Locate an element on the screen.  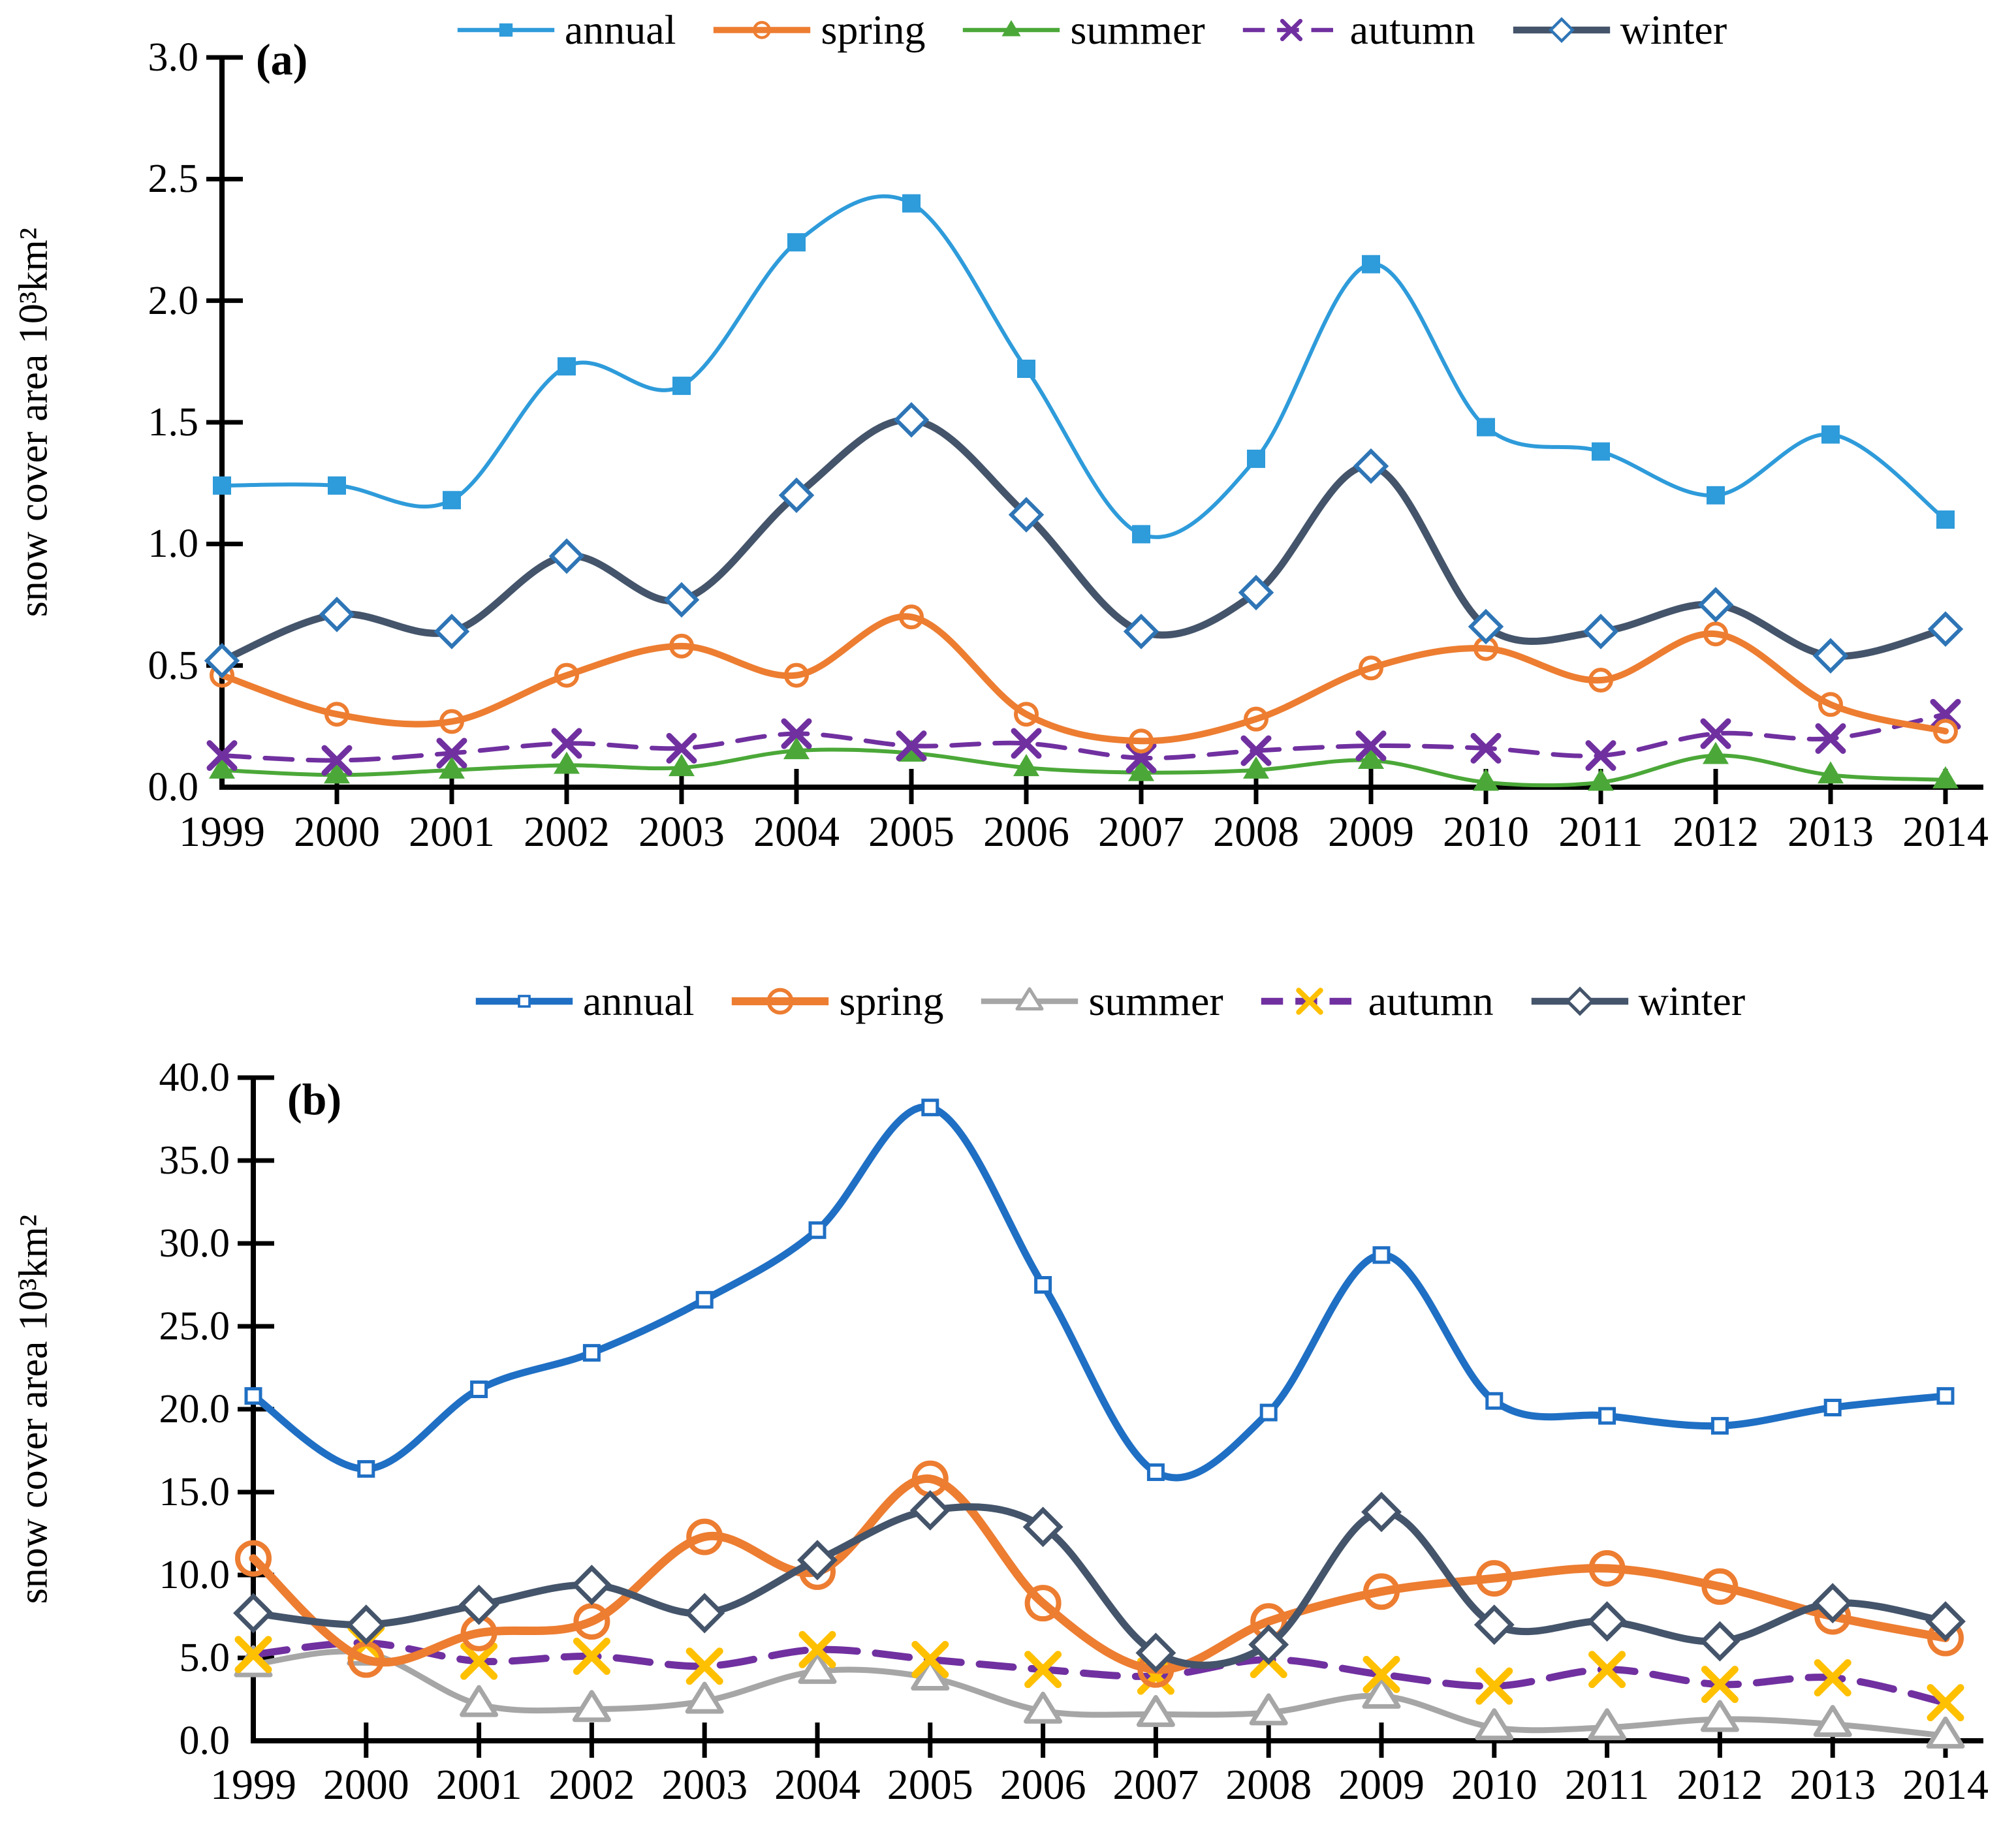
legend-a: annual spring summer autumn winter is located at coordinates (1090, 30).